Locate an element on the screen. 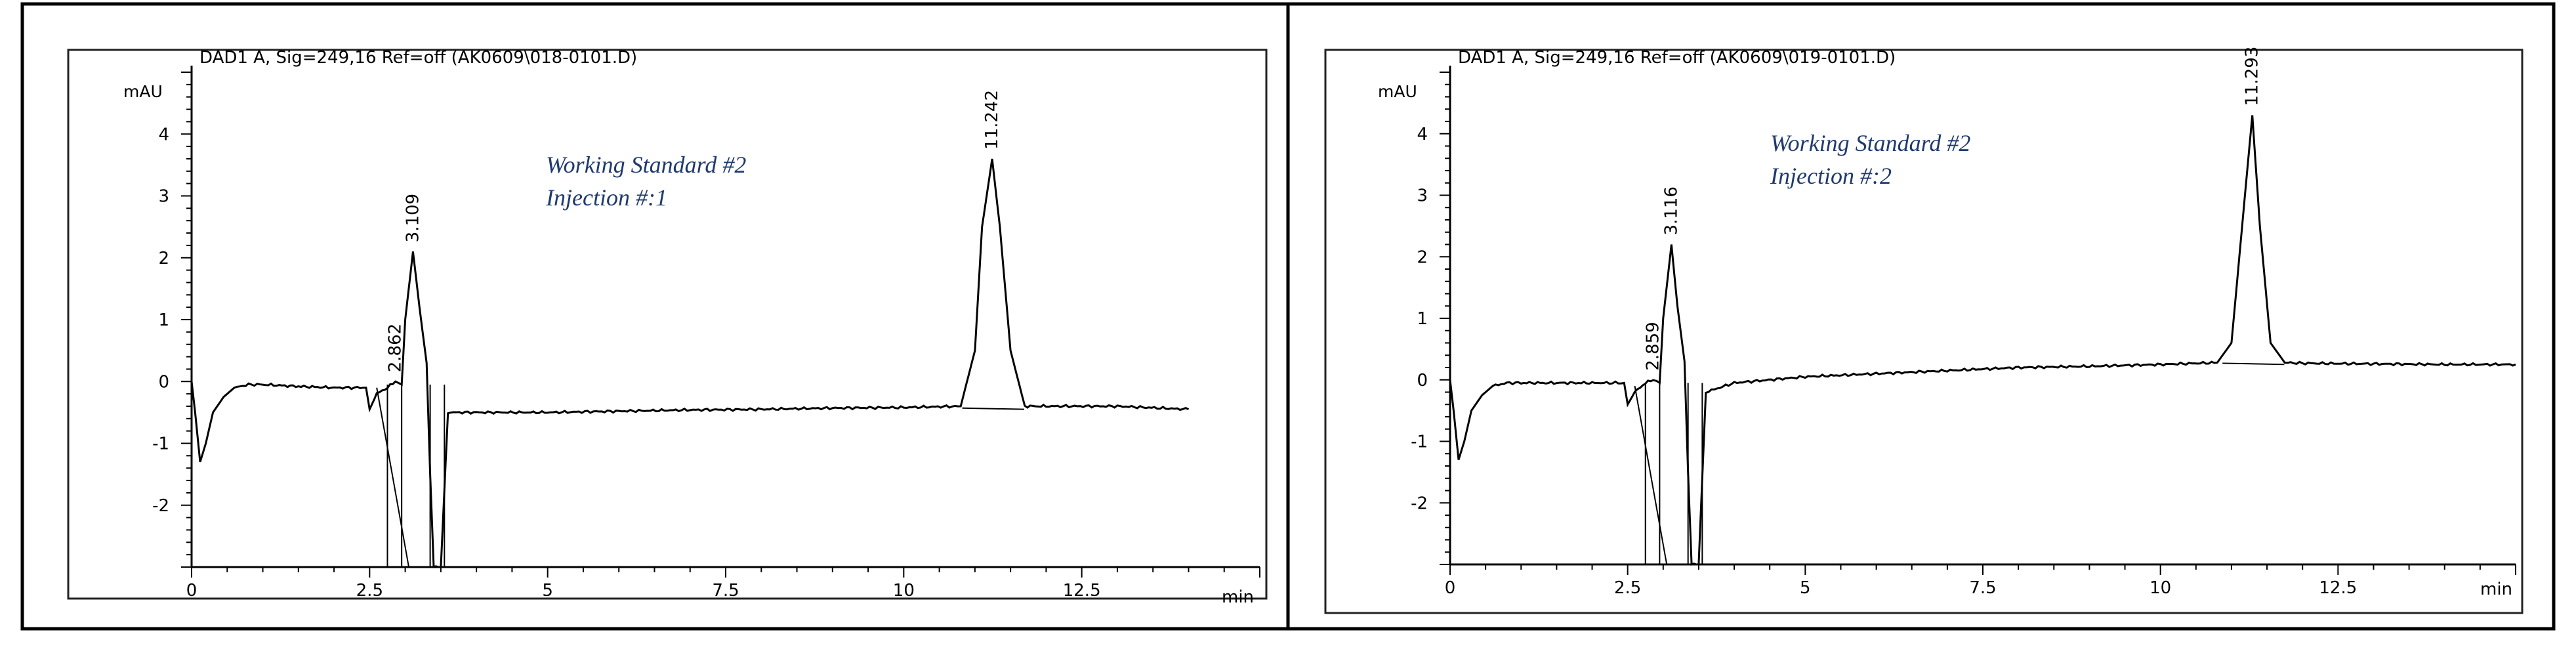 This screenshot has width=2576, height=655. peak-label: 11.242 is located at coordinates (992, 120).